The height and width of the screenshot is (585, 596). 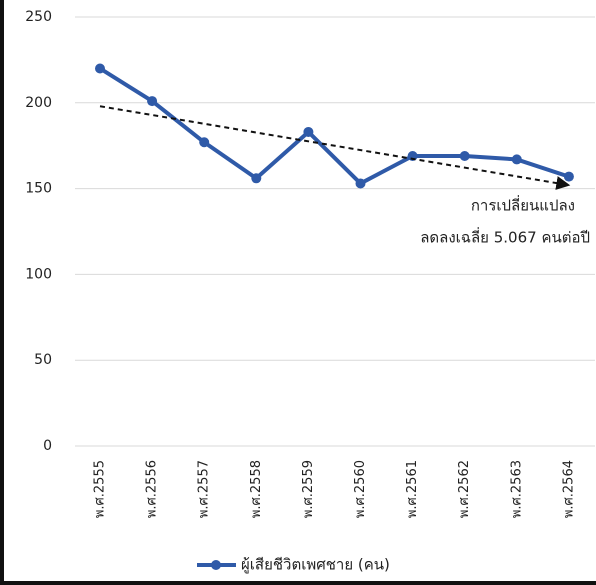 I want to click on legend-marker, so click(x=216, y=565).